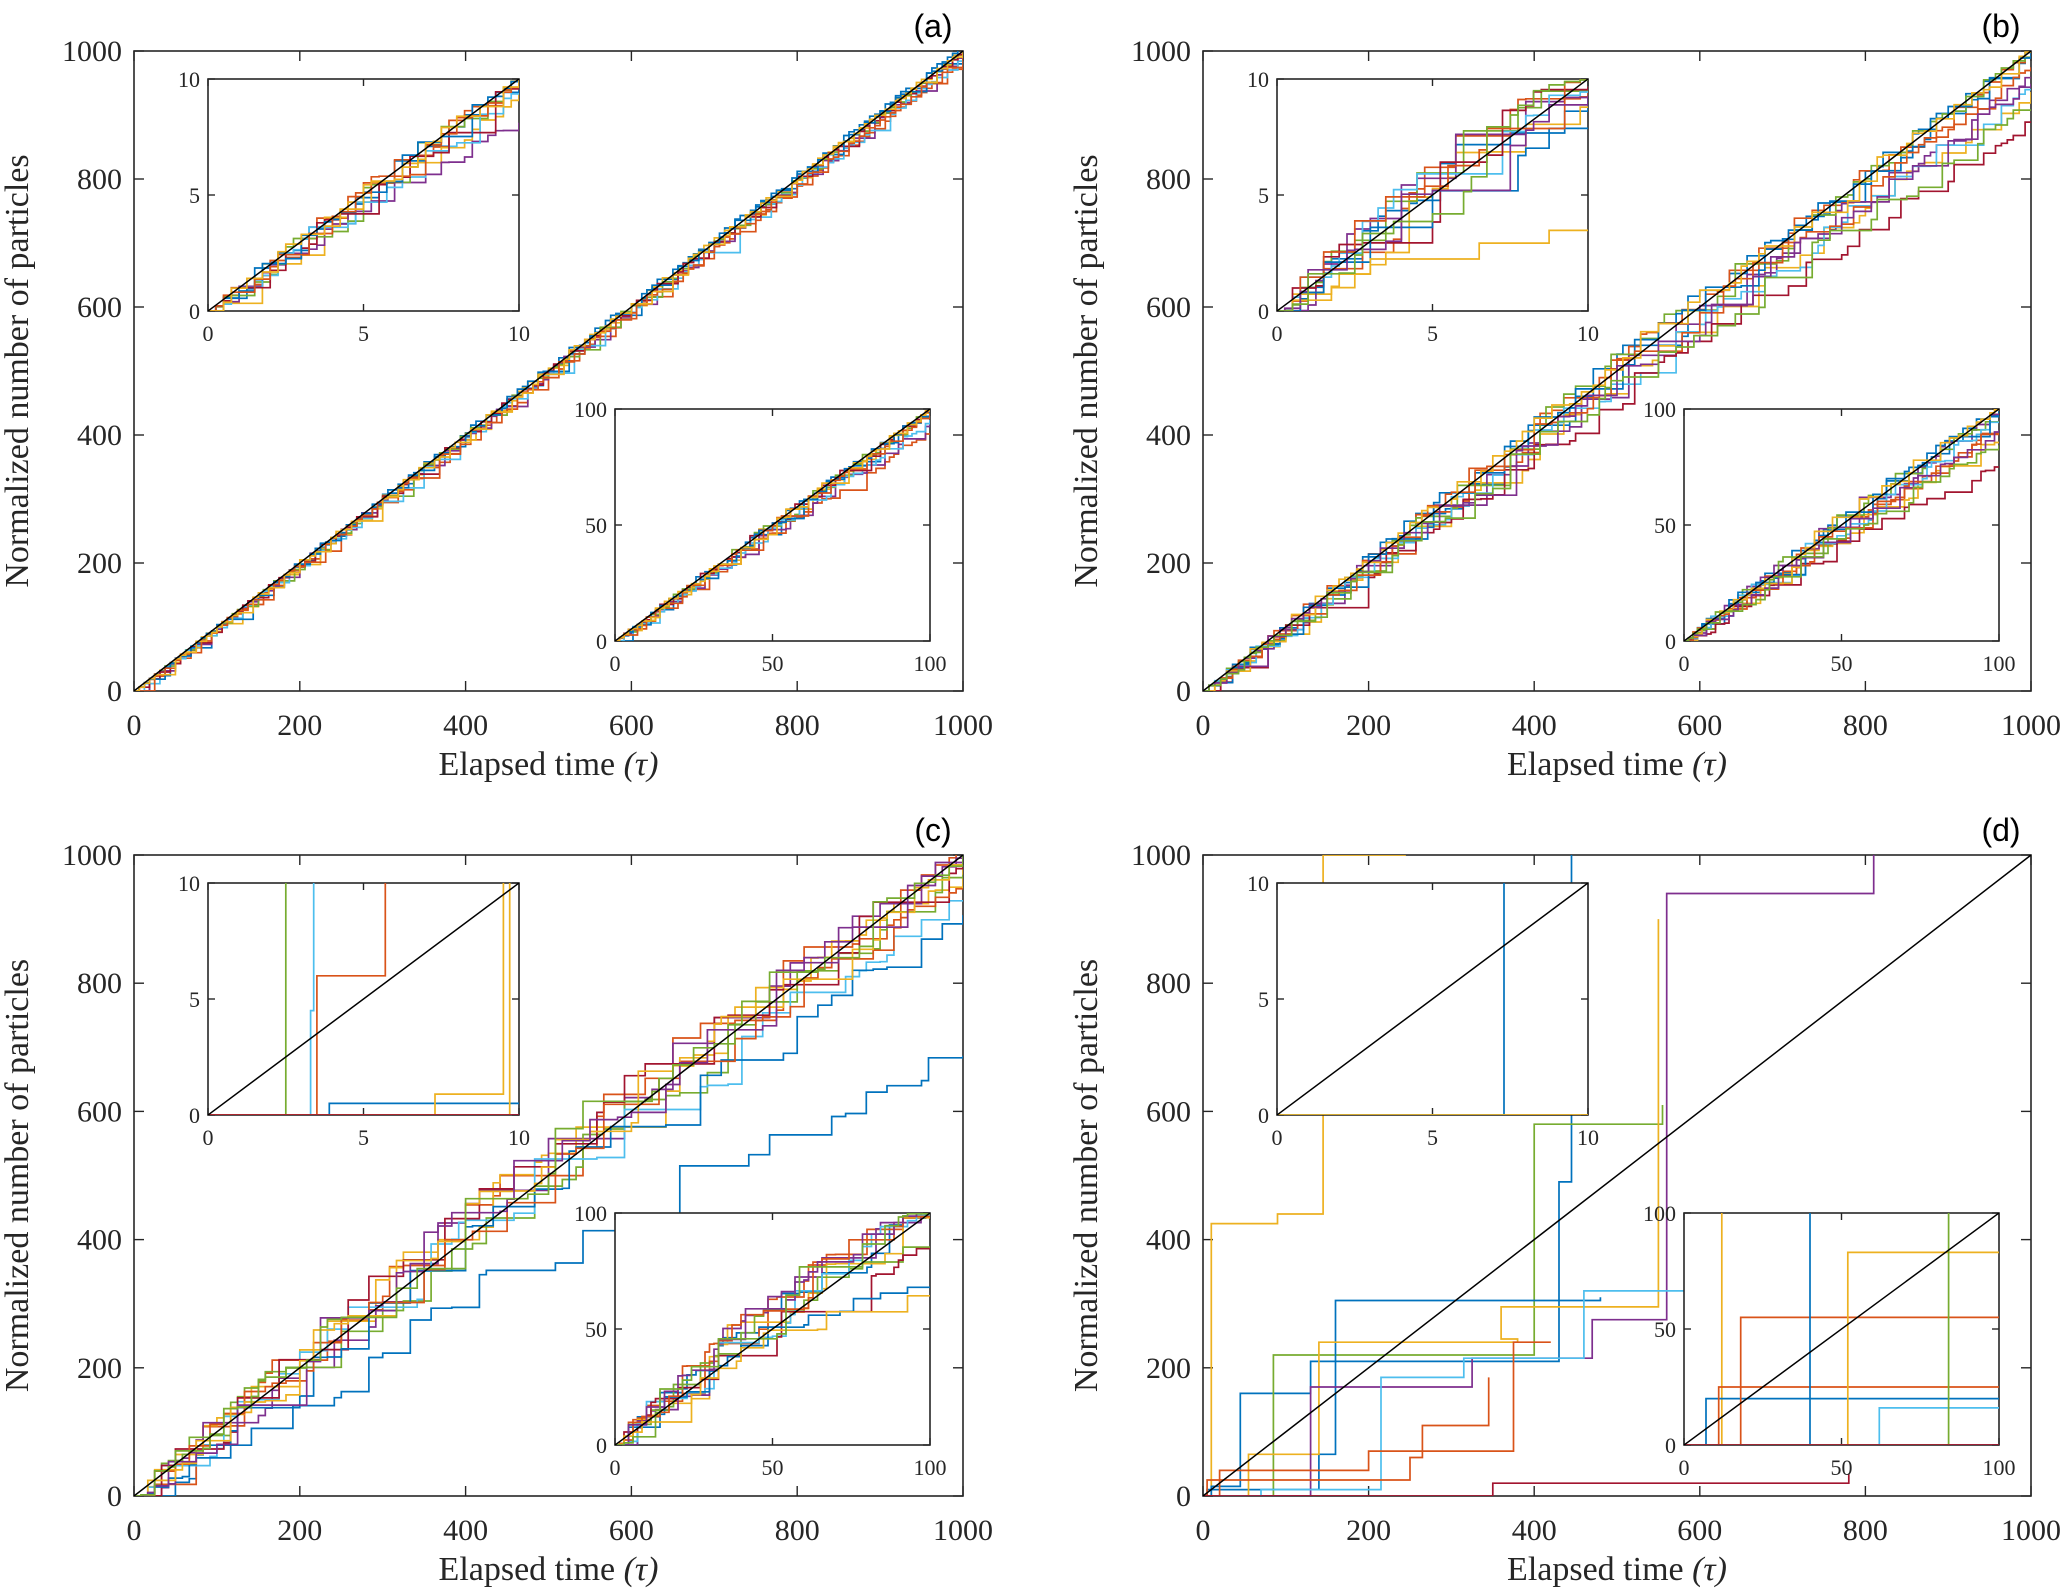  I want to click on panel-label: (c), so click(932, 830).